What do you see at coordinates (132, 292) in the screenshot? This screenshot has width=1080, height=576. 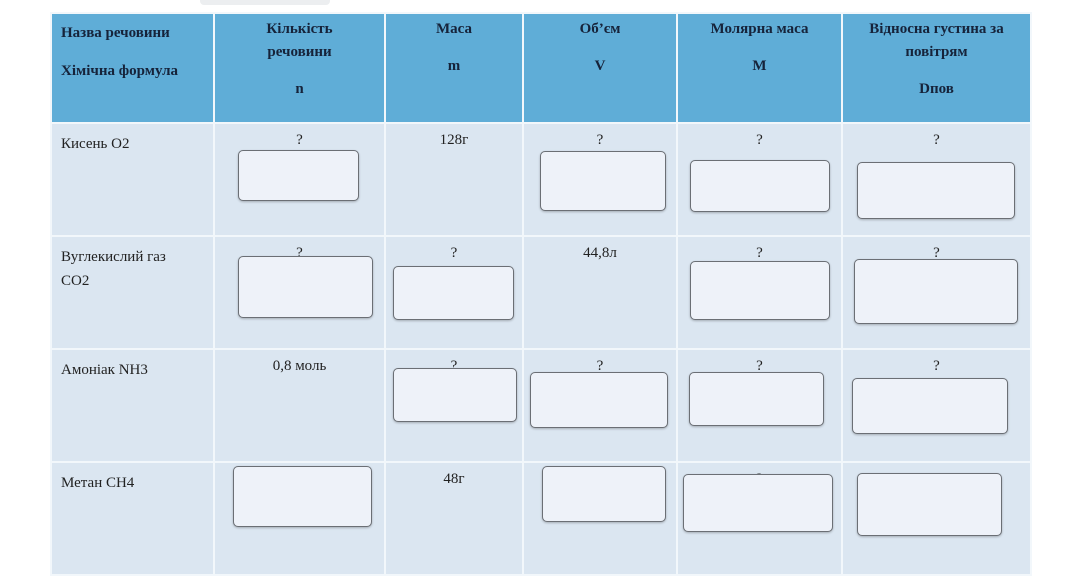 I see `substance-name: Вуглекислий газ CO2` at bounding box center [132, 292].